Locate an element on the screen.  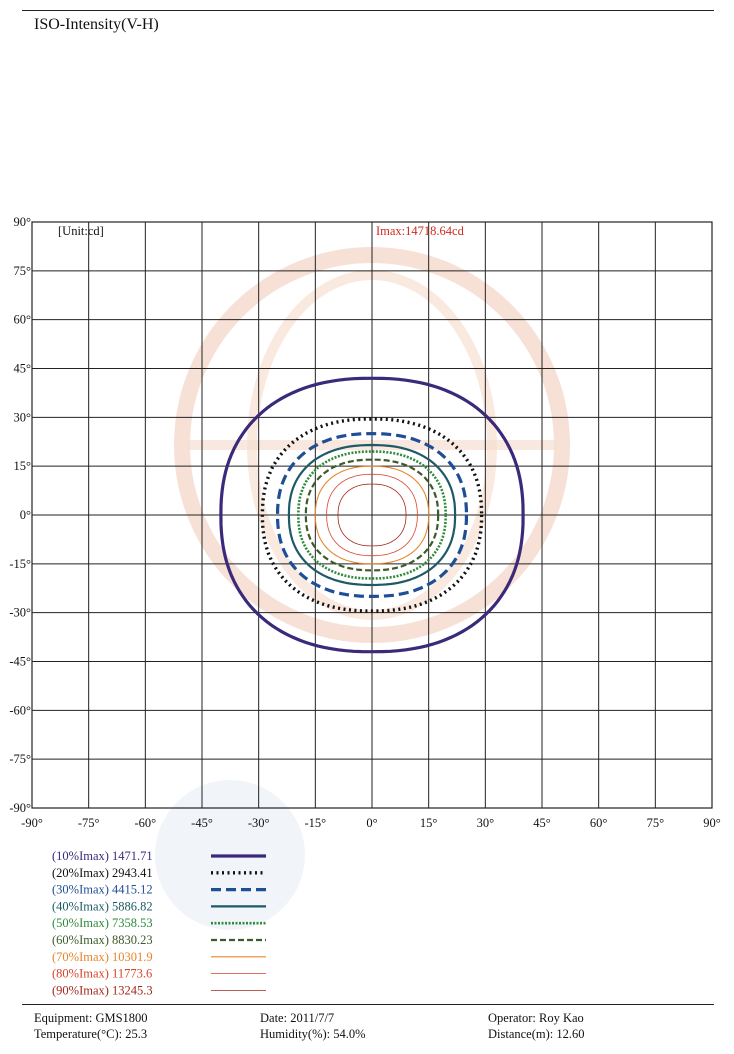
humidity-text: Humidity(%): 54.0% is located at coordinates (313, 1034).